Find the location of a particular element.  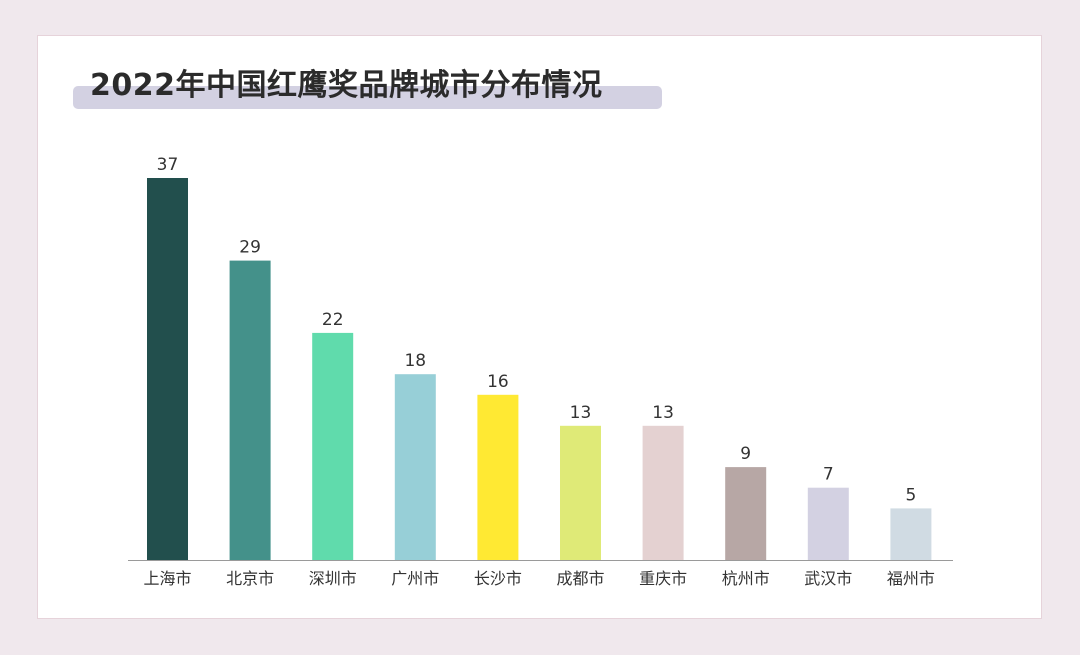

data-label: 29 is located at coordinates (250, 248).